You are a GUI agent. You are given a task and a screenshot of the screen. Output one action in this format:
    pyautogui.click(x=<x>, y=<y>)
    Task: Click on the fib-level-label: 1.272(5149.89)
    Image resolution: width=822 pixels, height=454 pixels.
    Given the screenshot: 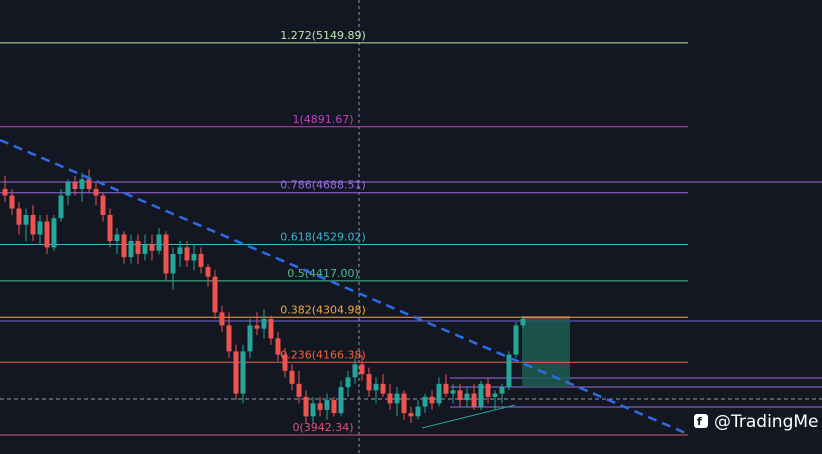 What is the action you would take?
    pyautogui.click(x=323, y=35)
    